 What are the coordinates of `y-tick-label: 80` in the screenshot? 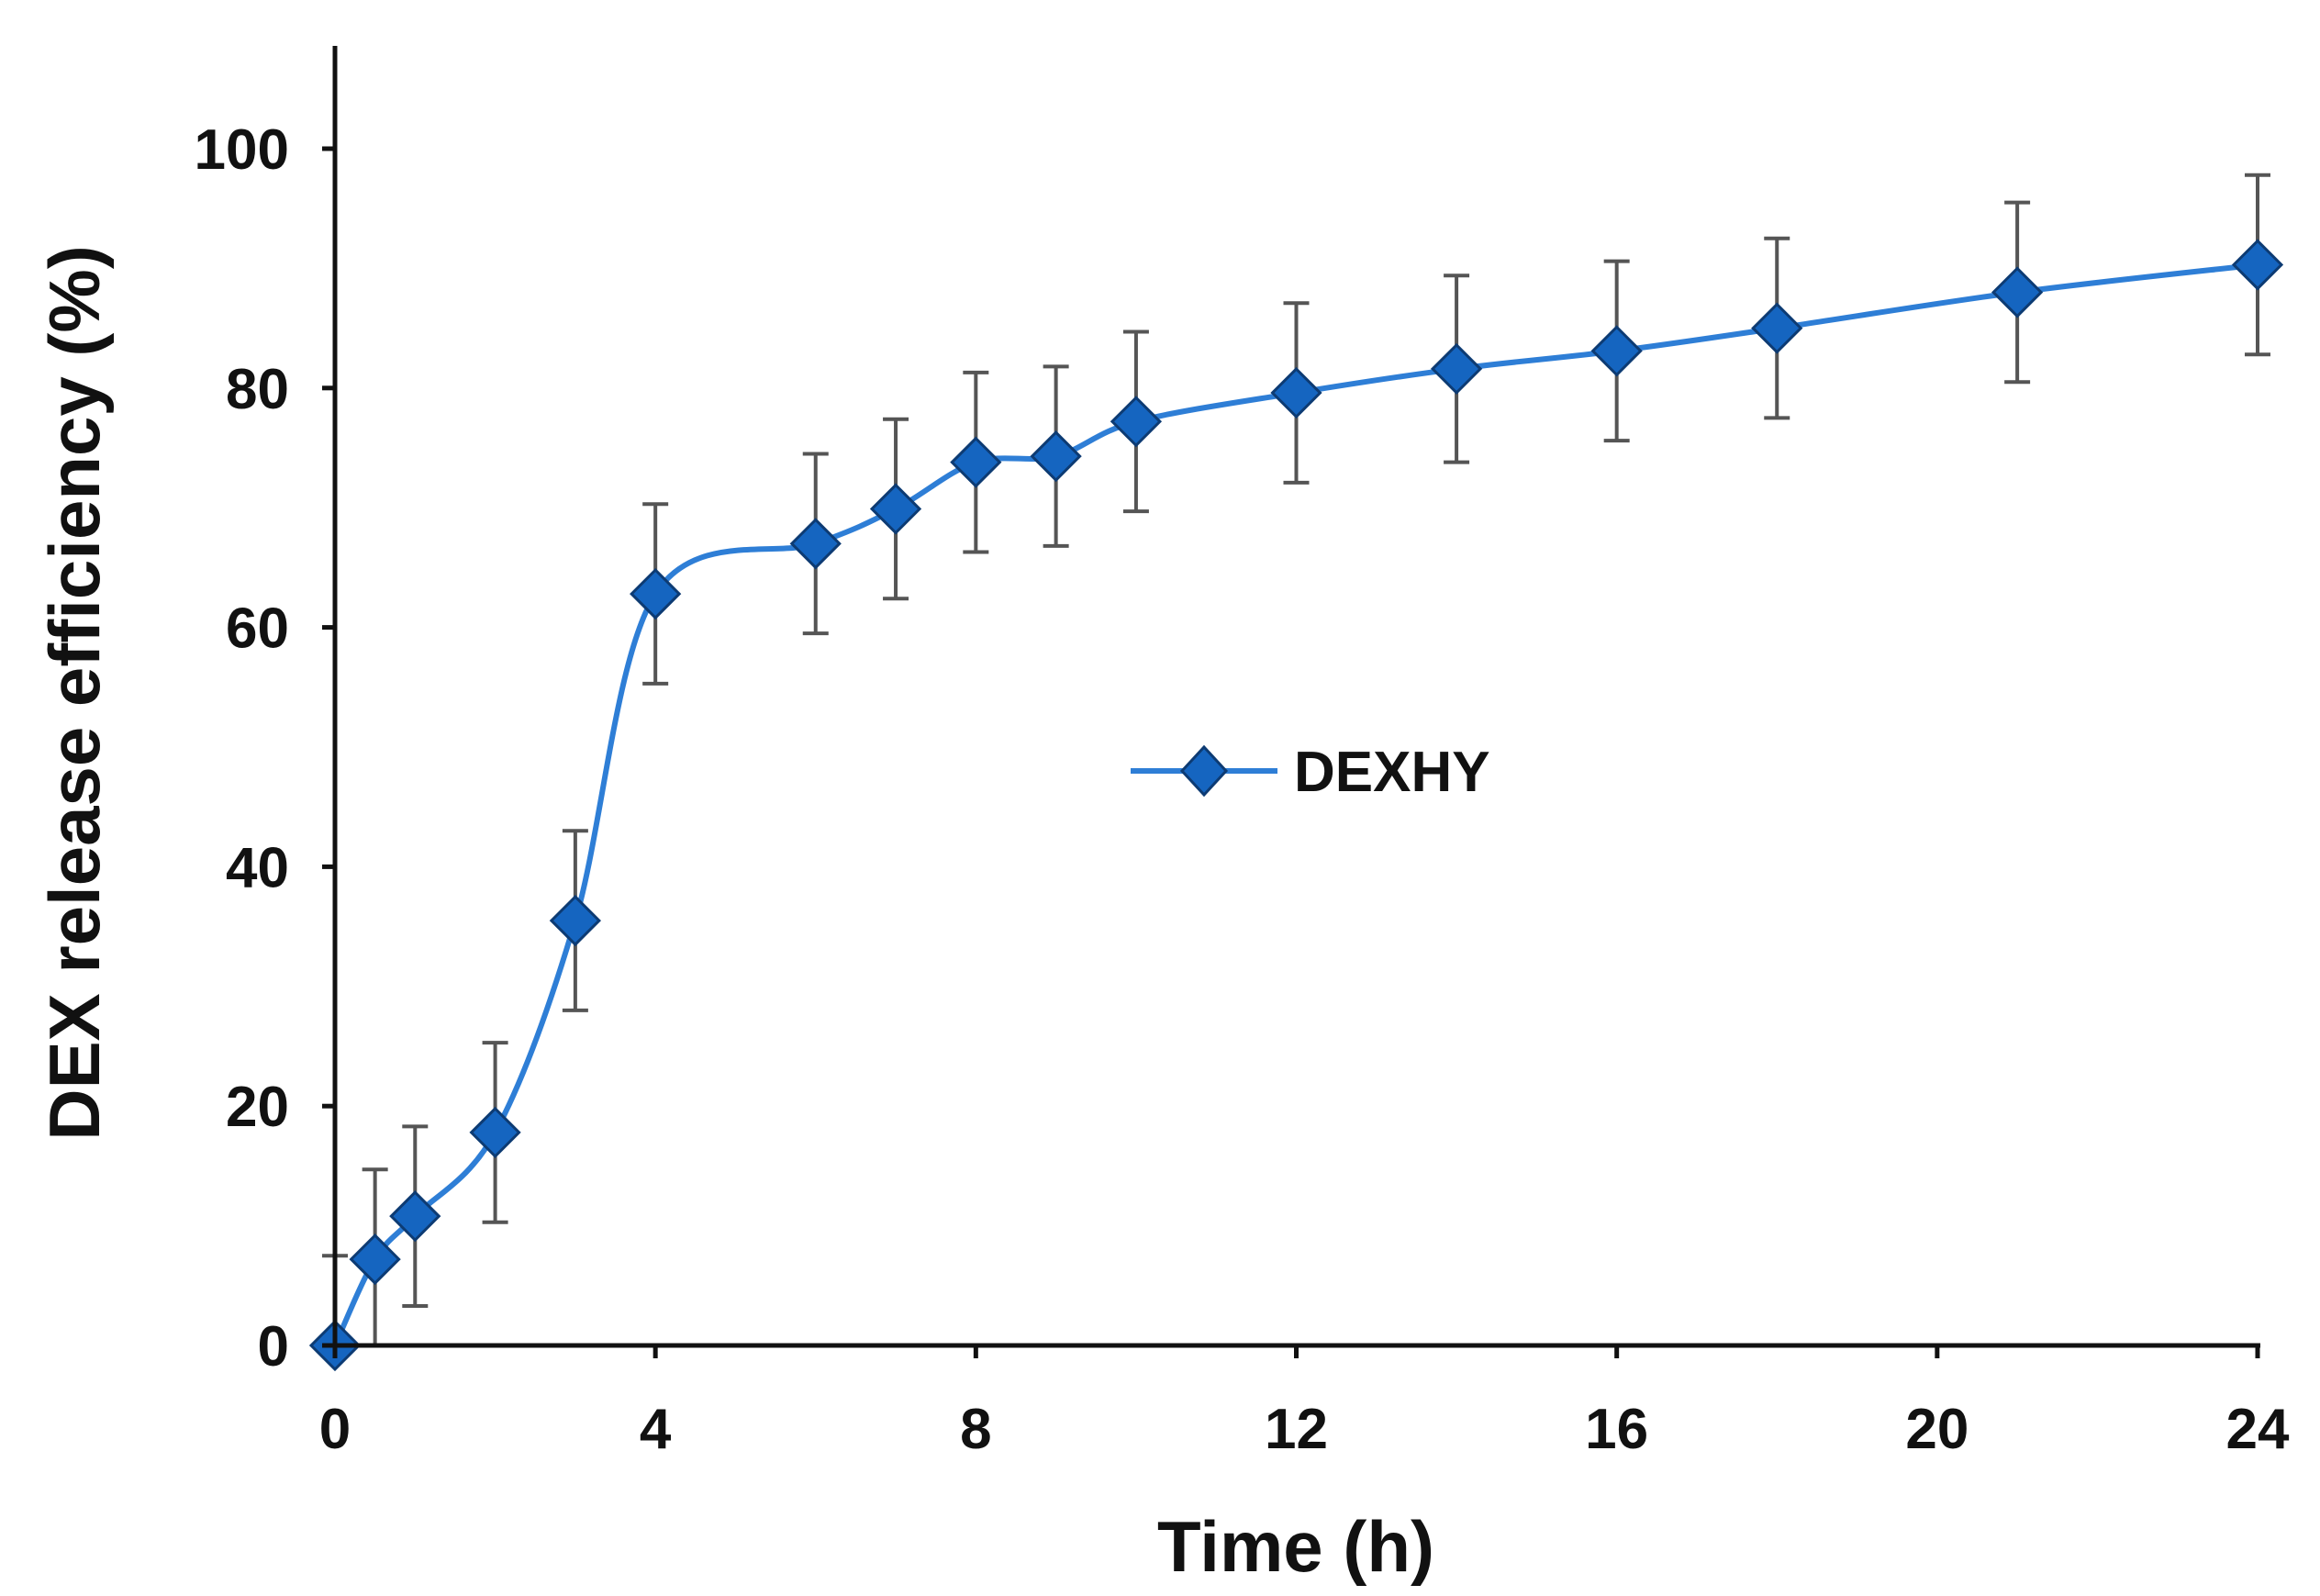 It's located at (257, 389).